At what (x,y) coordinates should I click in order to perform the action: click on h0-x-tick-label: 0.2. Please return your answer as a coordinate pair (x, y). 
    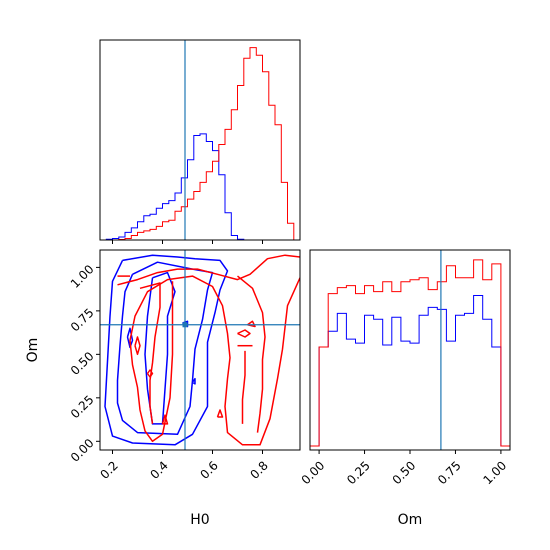
    Looking at the image, I should click on (108, 469).